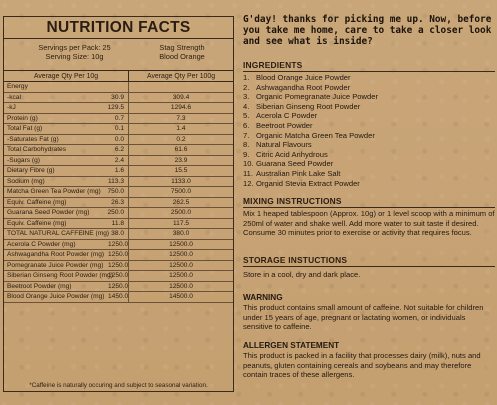  Describe the element at coordinates (17, 86) in the screenshot. I see `nutrient-name: Energy` at that location.